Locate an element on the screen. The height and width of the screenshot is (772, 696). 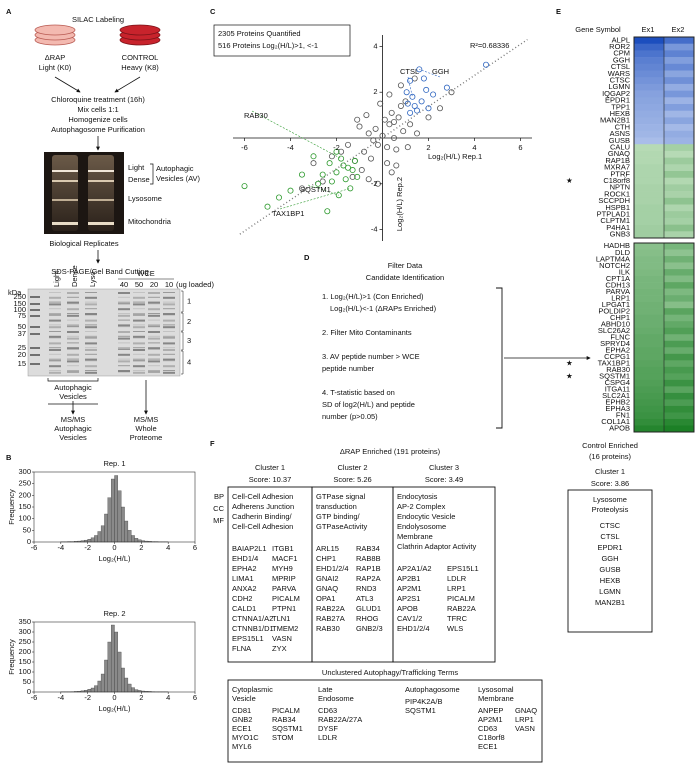
tube-label: Vesicles (AV) is located at coordinates (178, 178).